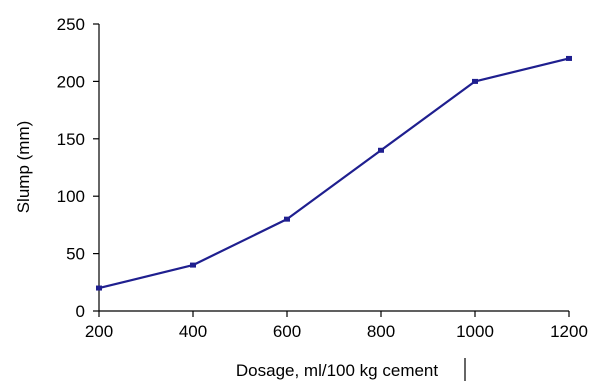  What do you see at coordinates (23, 167) in the screenshot?
I see `y-axis-title: Slump (mm)` at bounding box center [23, 167].